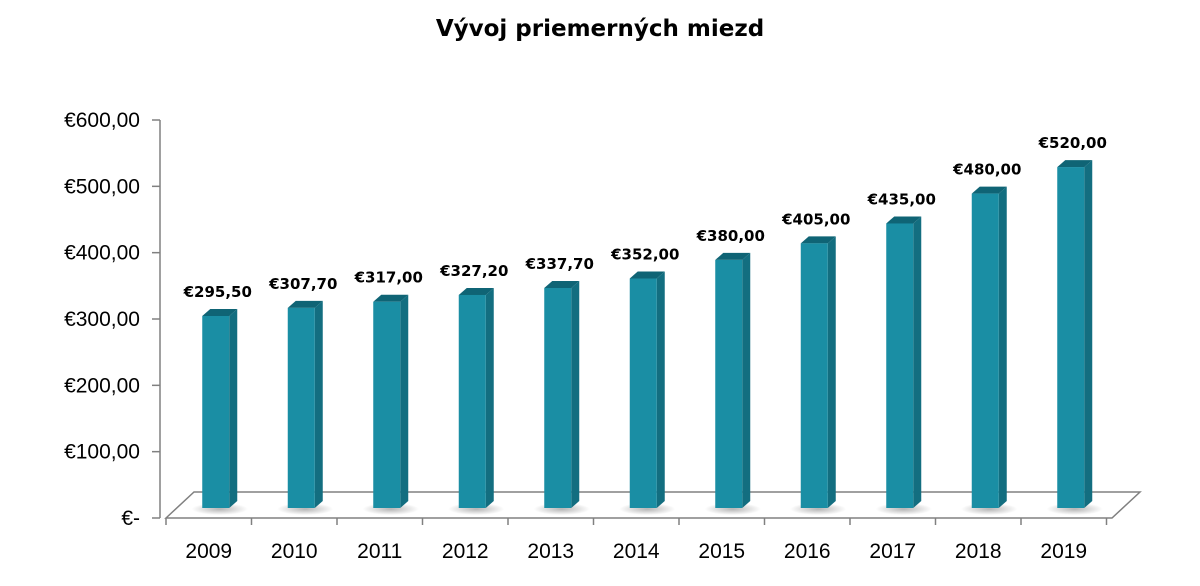 This screenshot has height=586, width=1200. What do you see at coordinates (730, 236) in the screenshot?
I see `data-label: €380,00` at bounding box center [730, 236].